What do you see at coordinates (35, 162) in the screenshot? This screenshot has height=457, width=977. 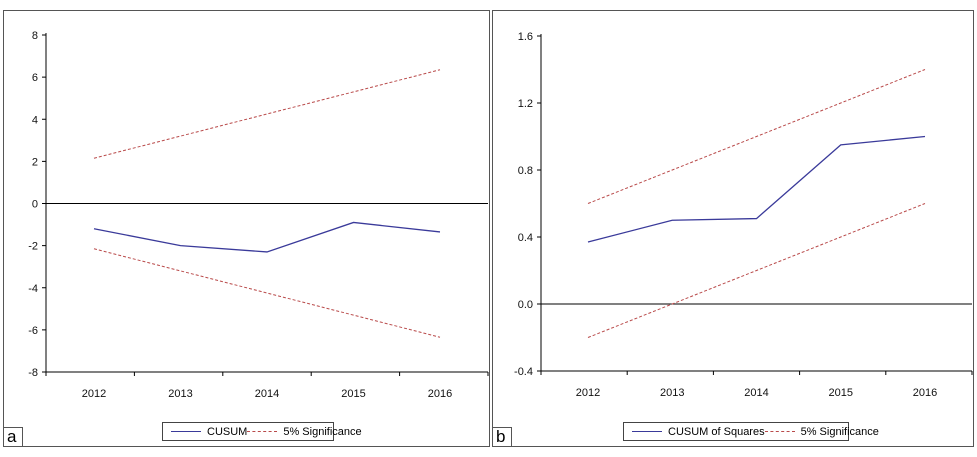 I see `y-tick-label: 2` at bounding box center [35, 162].